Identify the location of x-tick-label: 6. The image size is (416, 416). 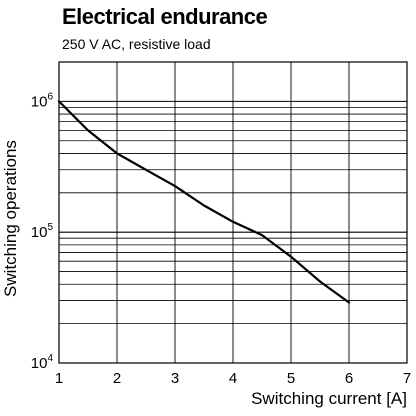
(349, 378).